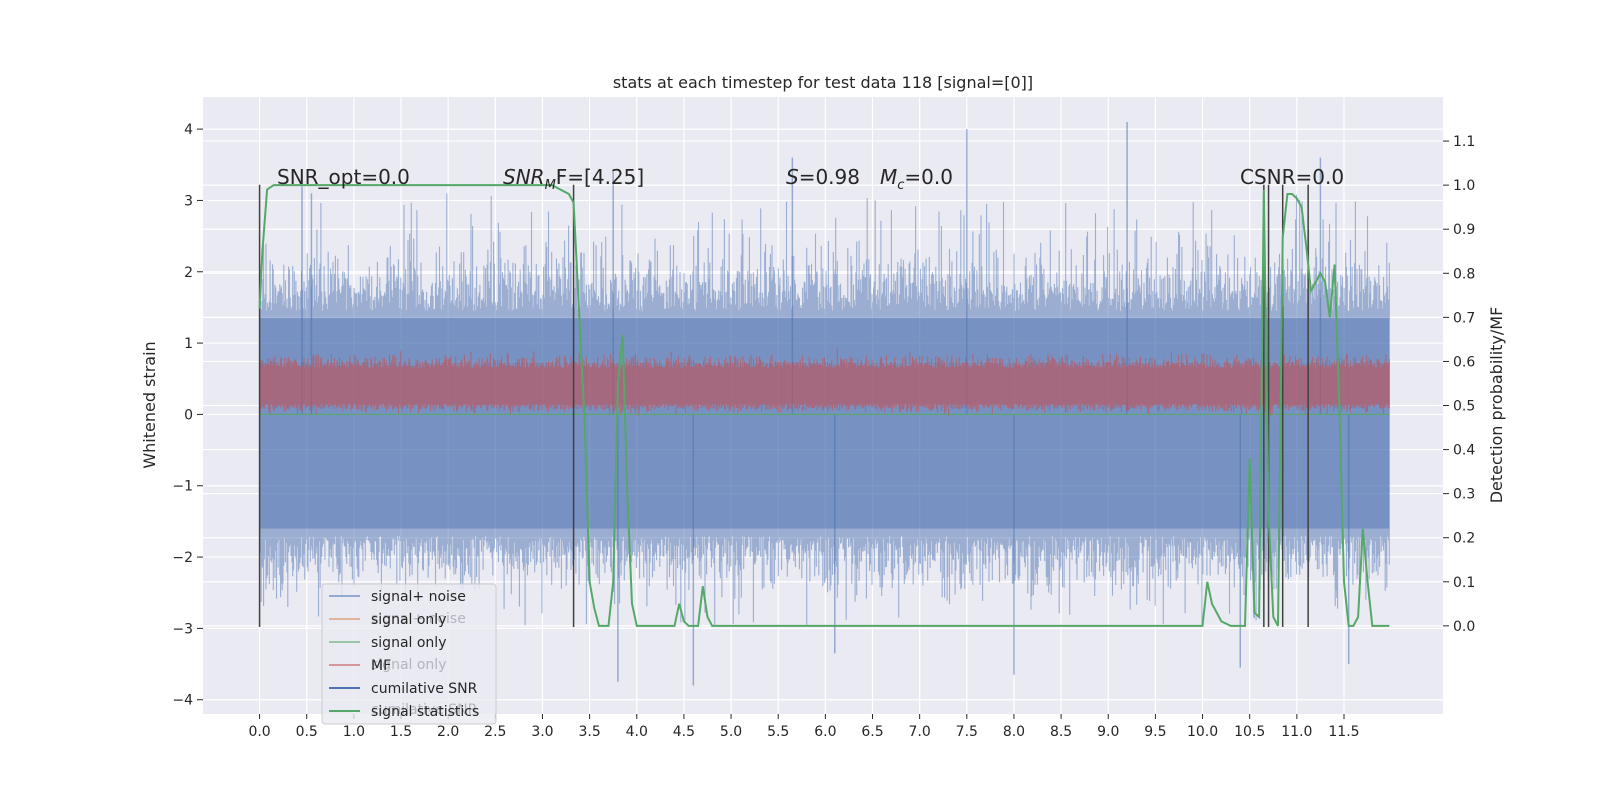 The width and height of the screenshot is (1600, 804). Describe the element at coordinates (524, 177) in the screenshot. I see `snr-mf-base: SNR` at that location.